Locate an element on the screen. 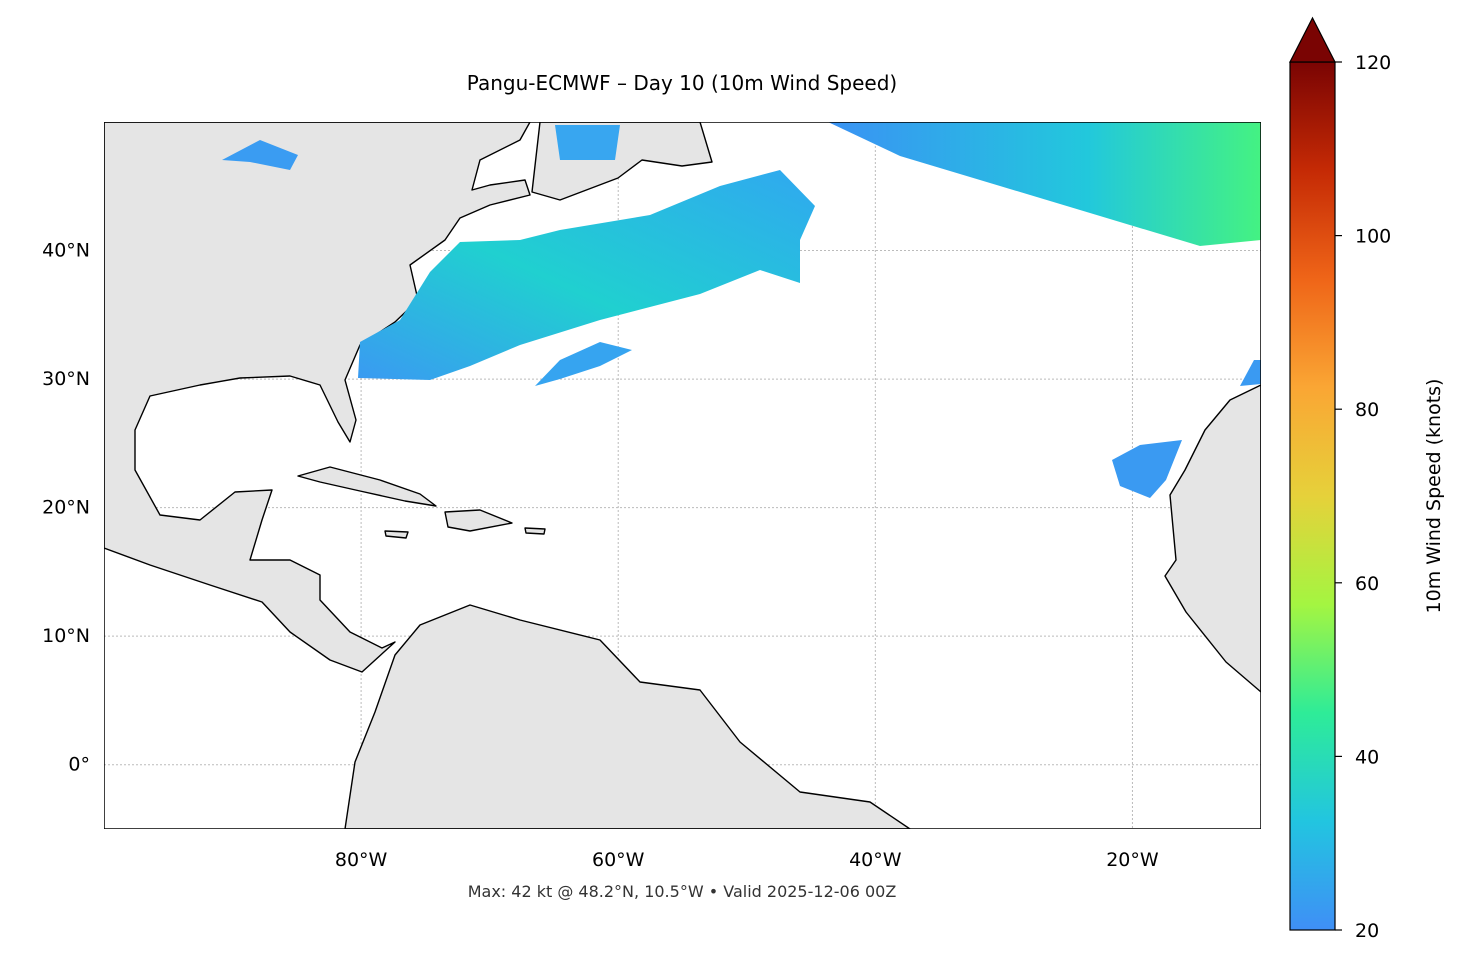  colorbar-tick-label: 80 is located at coordinates (1367, 410).